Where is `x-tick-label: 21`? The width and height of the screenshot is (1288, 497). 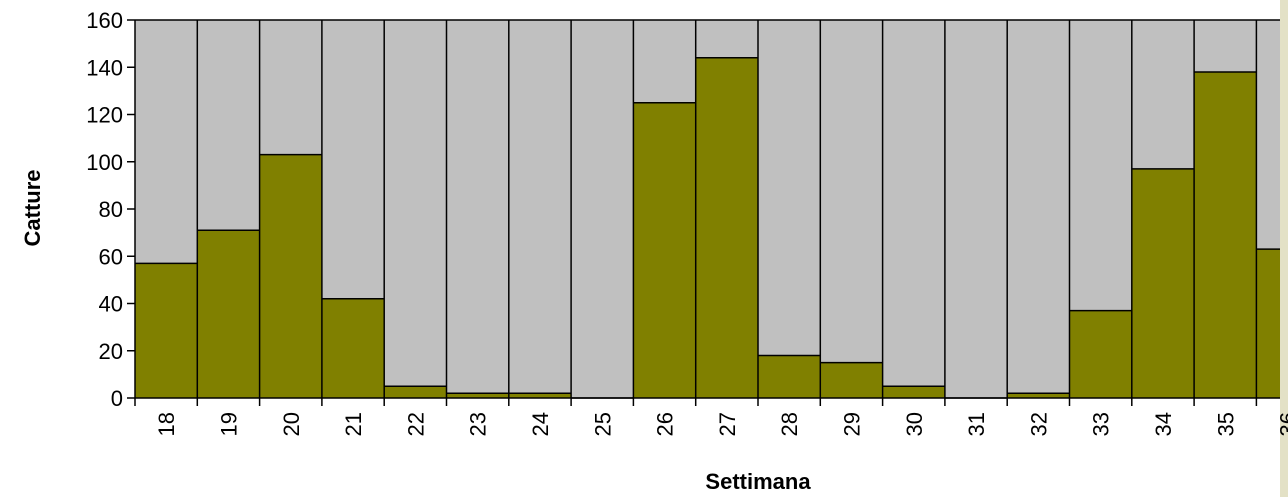 x-tick-label: 21 is located at coordinates (353, 424).